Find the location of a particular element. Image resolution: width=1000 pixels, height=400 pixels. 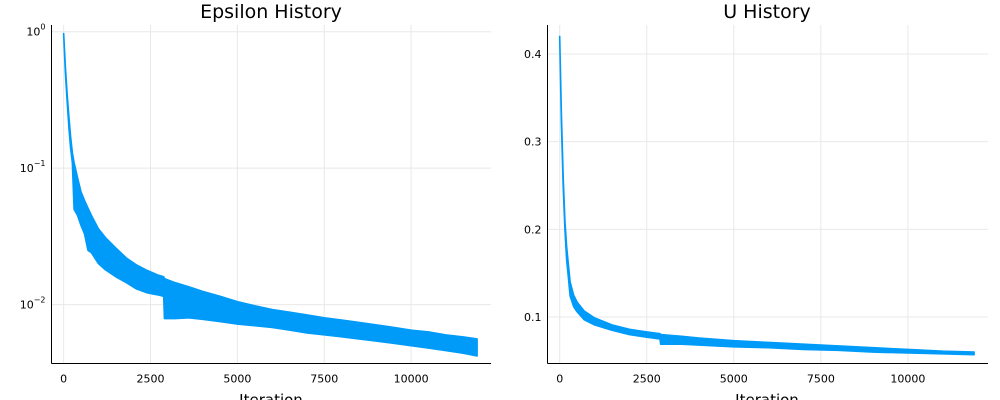

epsilon-chart-title: Epsilon History is located at coordinates (271, 12).